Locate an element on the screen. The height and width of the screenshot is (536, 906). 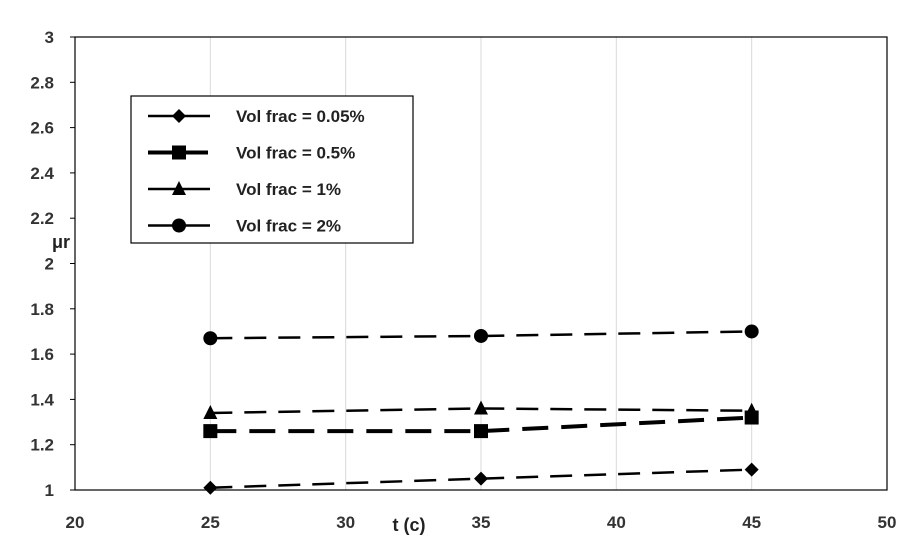
series-diamond is located at coordinates (481, 478).